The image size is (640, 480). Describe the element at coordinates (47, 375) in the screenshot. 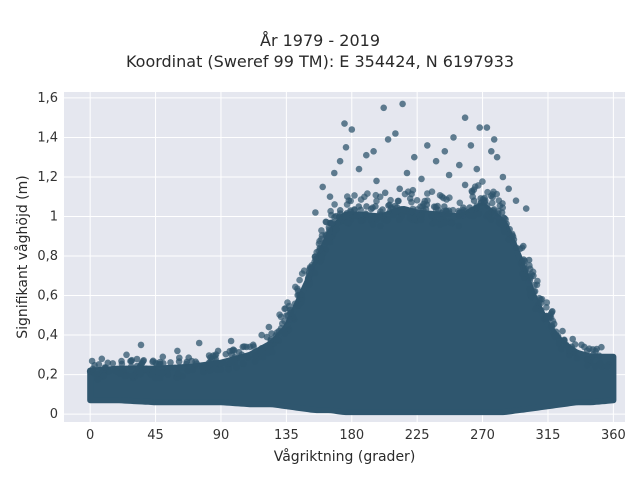

I see `y-tick-label: 0,2` at that location.